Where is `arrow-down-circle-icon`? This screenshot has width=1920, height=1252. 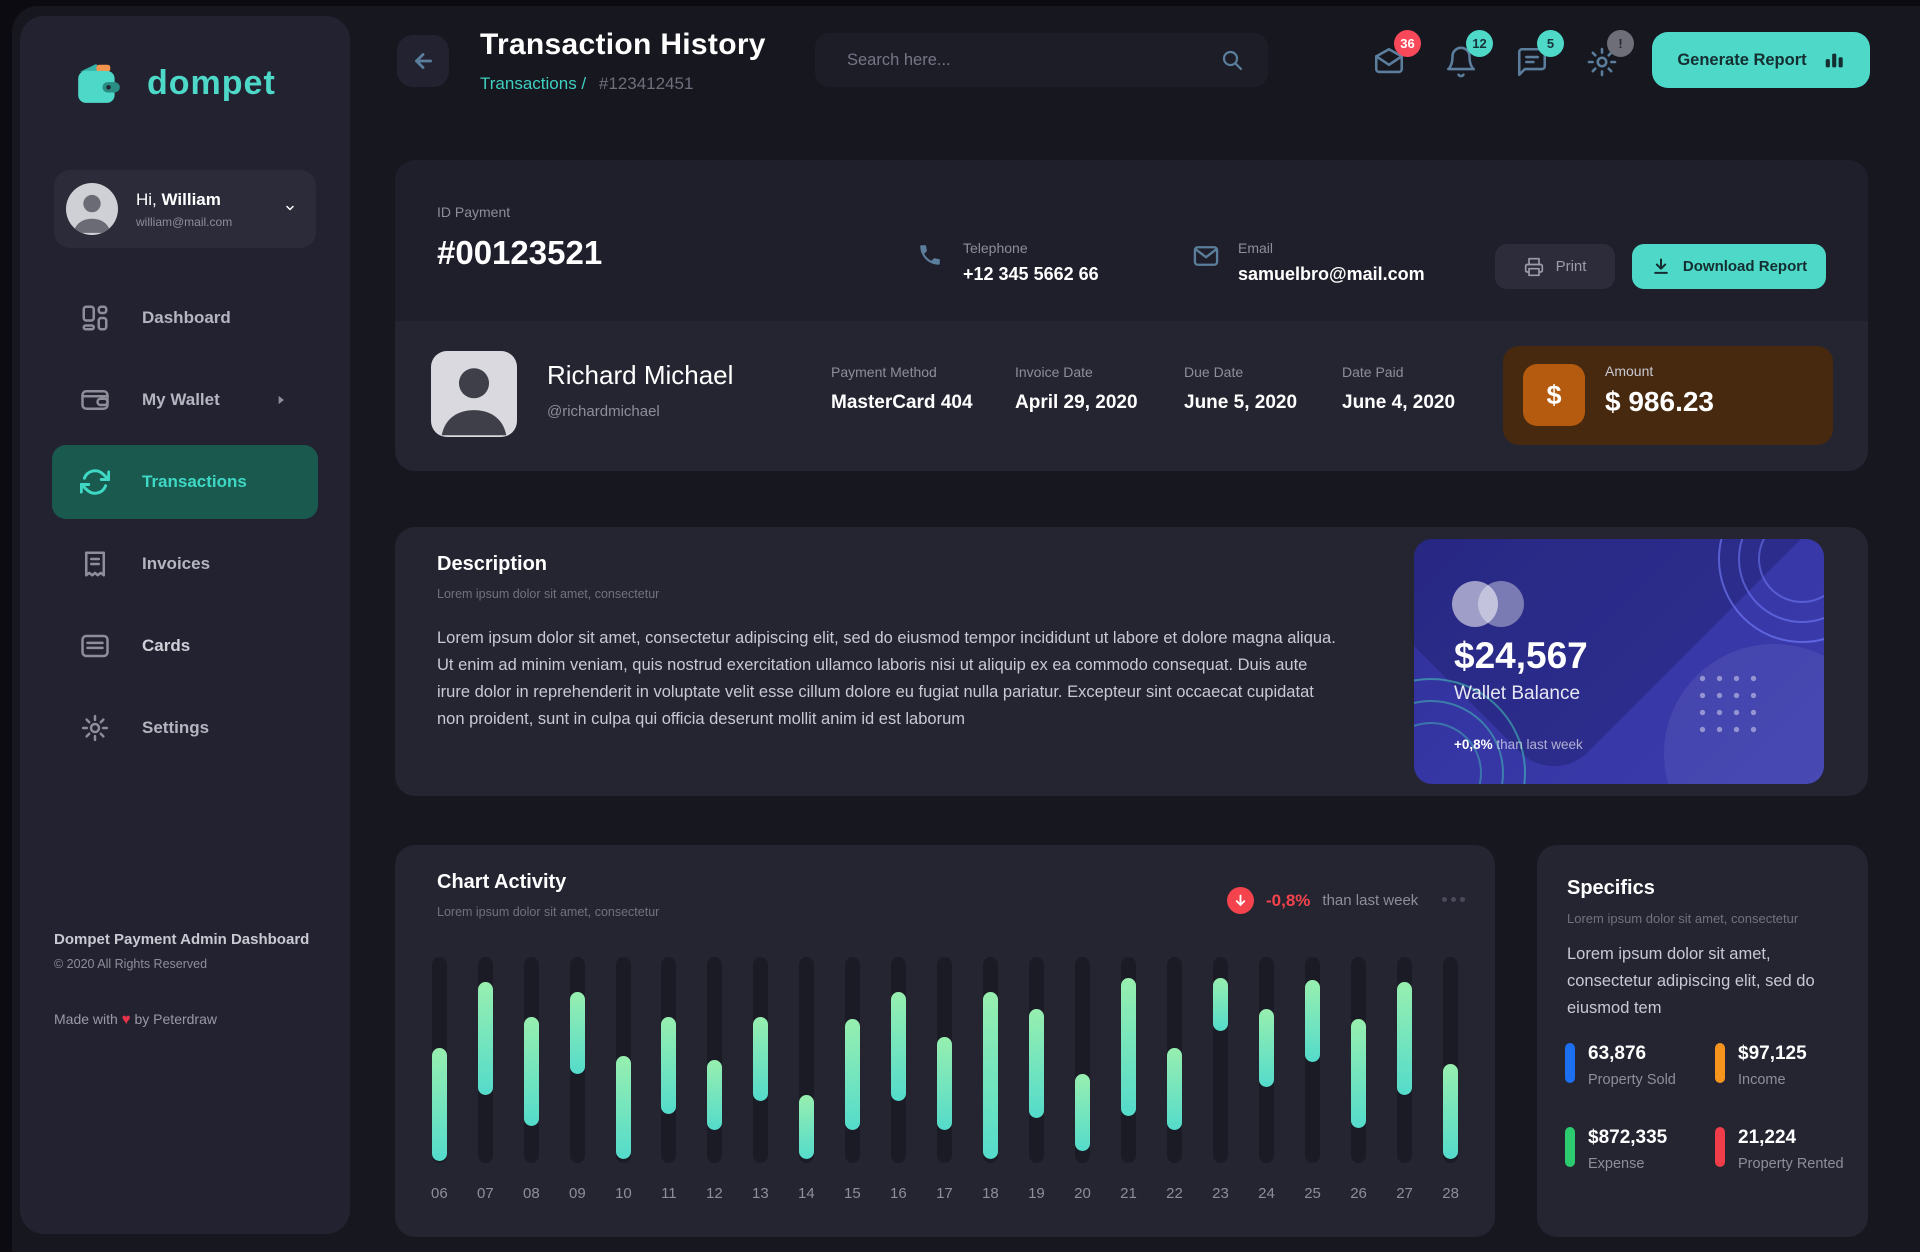
arrow-down-circle-icon is located at coordinates (1240, 900).